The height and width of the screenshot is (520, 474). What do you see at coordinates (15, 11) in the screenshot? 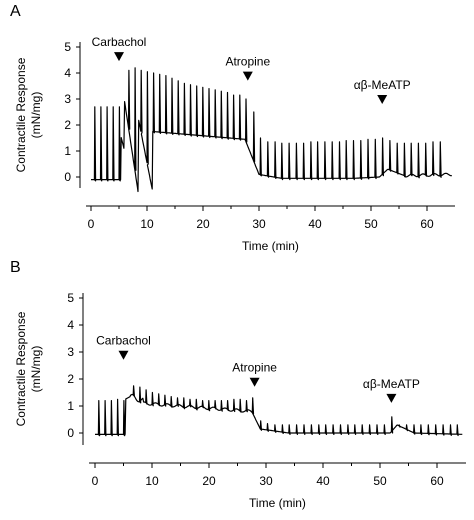
I see `panel-letter: A` at bounding box center [15, 11].